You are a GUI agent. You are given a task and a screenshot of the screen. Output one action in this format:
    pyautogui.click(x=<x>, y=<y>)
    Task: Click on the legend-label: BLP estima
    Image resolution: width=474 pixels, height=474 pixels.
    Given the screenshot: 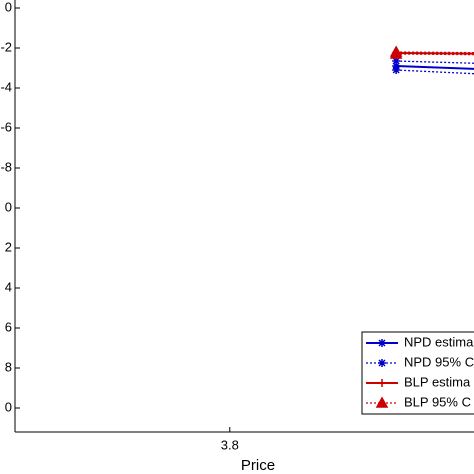 What is the action you would take?
    pyautogui.click(x=437, y=381)
    